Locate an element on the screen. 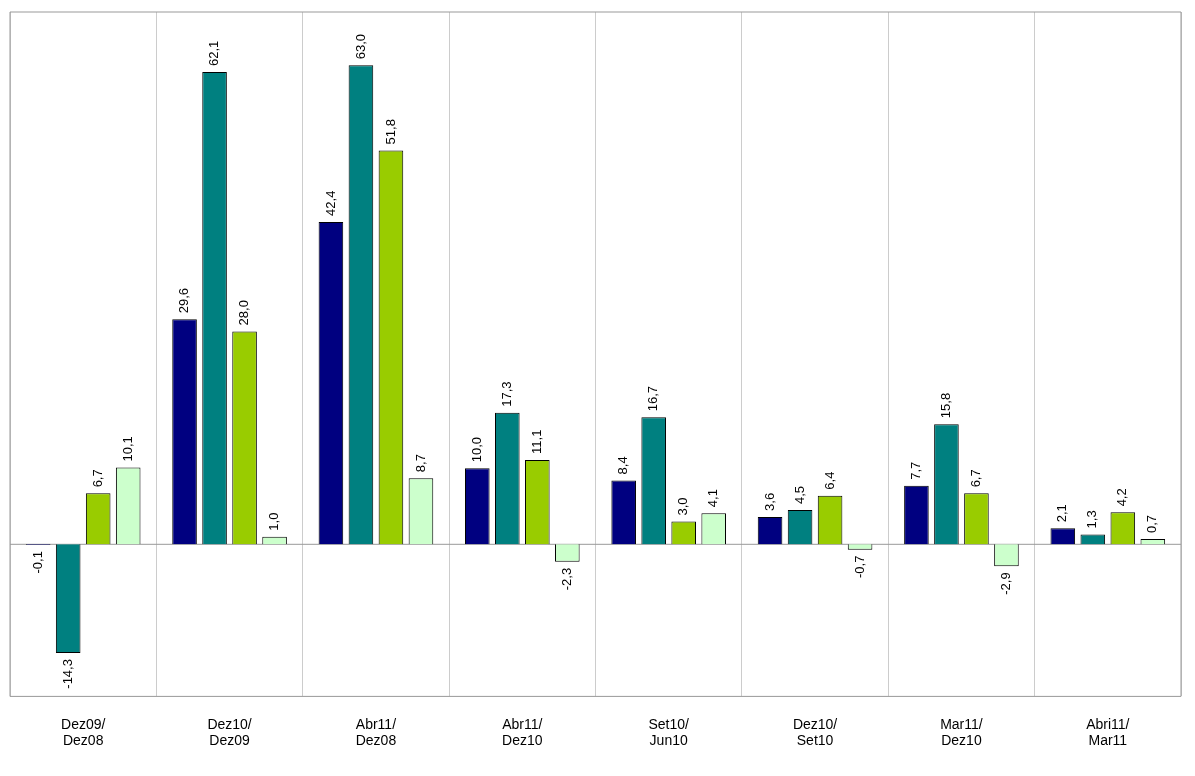 This screenshot has width=1195, height=776. x-tick-label: Dez09/Dez08 is located at coordinates (83, 732).